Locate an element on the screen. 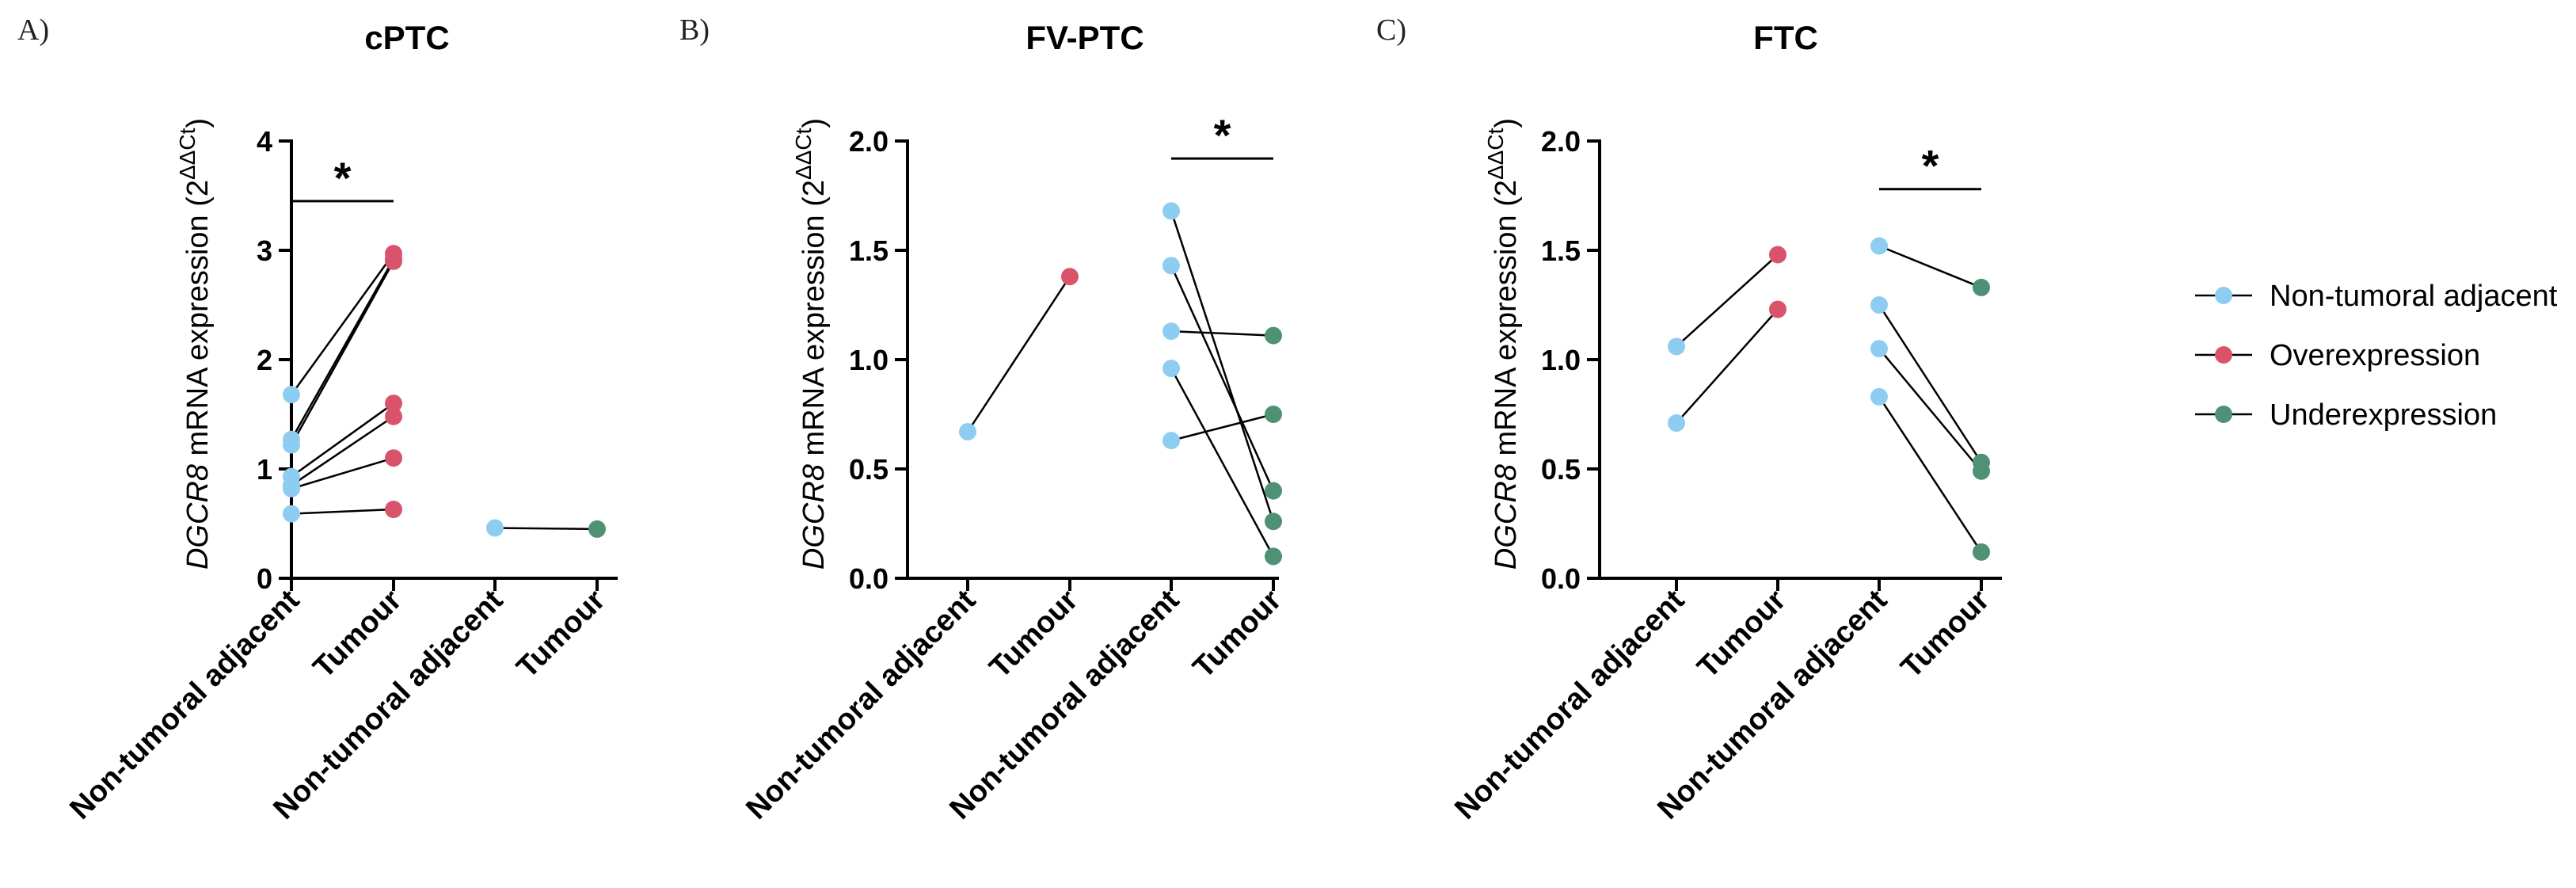 This screenshot has height=888, width=2576. y-tick-label: 0 is located at coordinates (264, 578).